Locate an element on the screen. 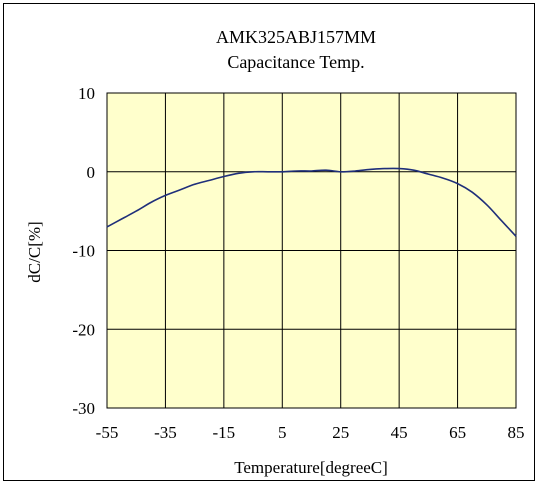 This screenshot has width=543, height=488. series-layer is located at coordinates (311, 202).